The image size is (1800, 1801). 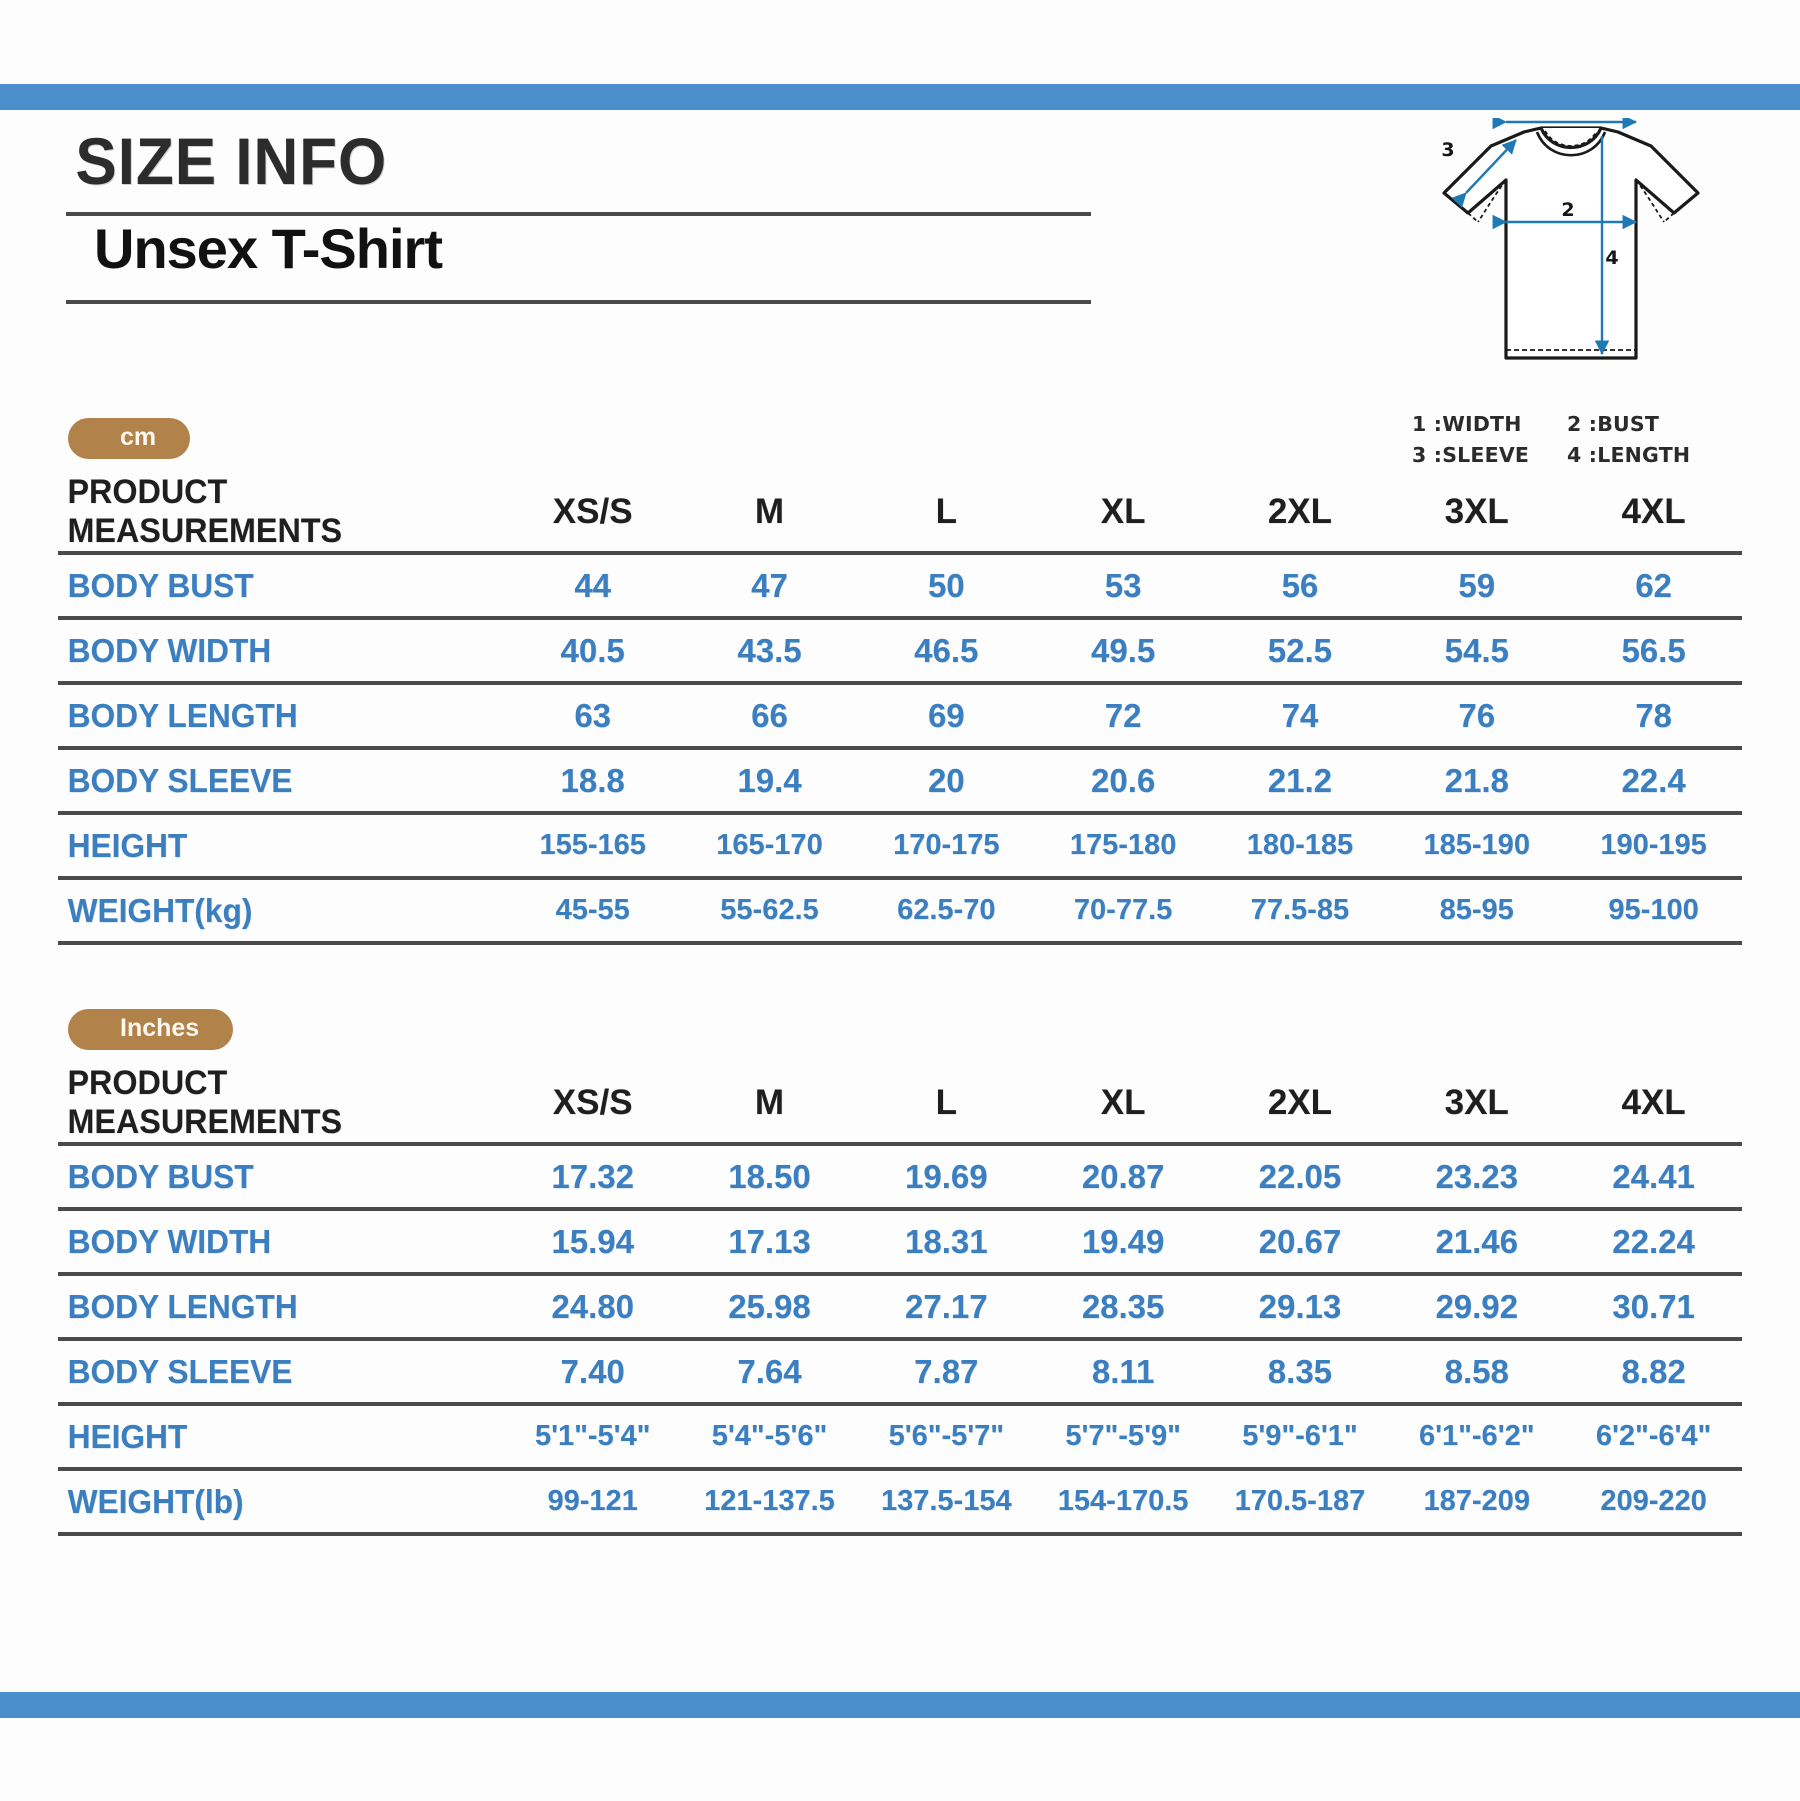 What do you see at coordinates (593, 586) in the screenshot?
I see `cm-cell-bust-xss: 44` at bounding box center [593, 586].